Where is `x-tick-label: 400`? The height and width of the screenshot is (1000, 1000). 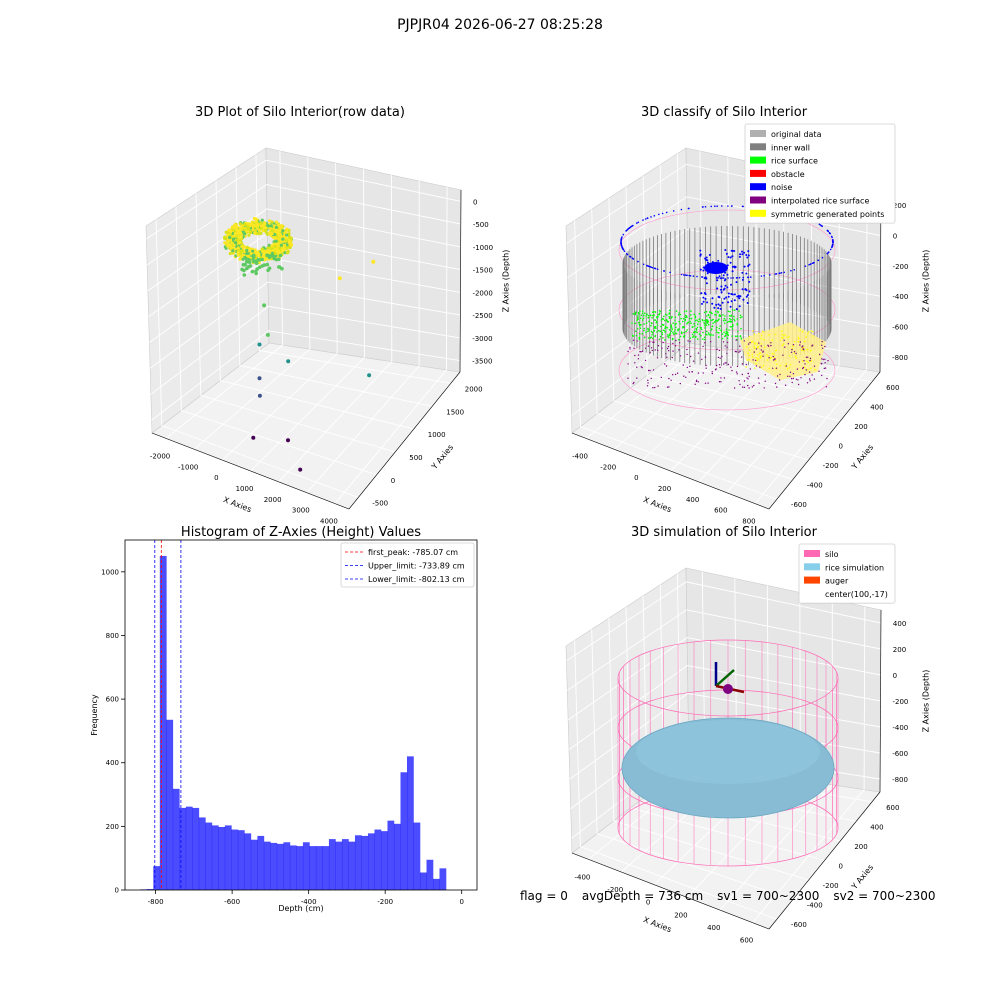 x-tick-label: 400 is located at coordinates (713, 928).